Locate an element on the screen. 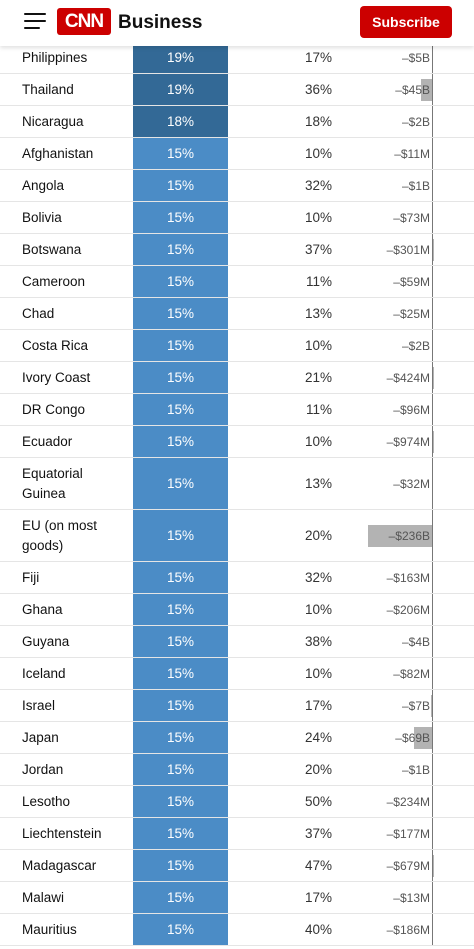 The width and height of the screenshot is (474, 949). country-cell: Cameroon is located at coordinates (54, 281).